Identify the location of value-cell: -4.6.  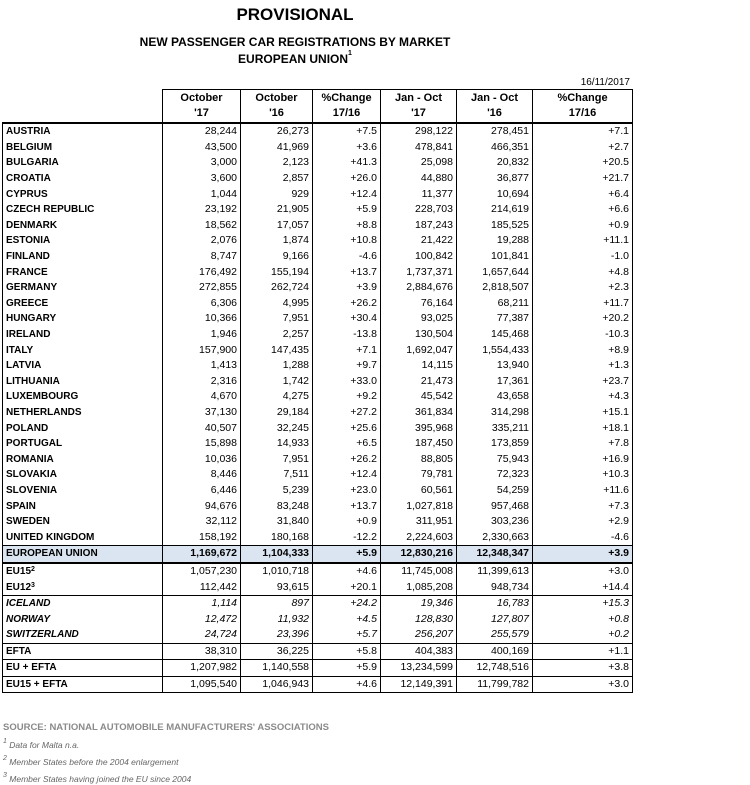
(346, 256).